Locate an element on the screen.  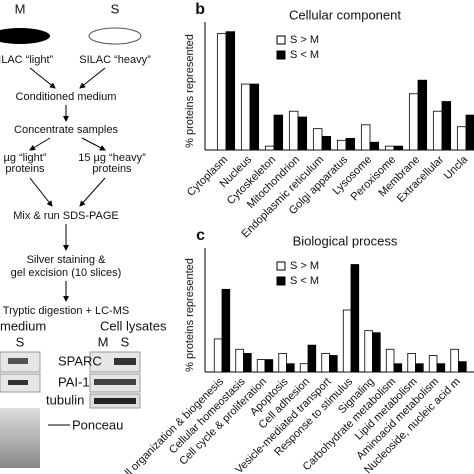
step: gel excision (10 slices) is located at coordinates (66, 273).